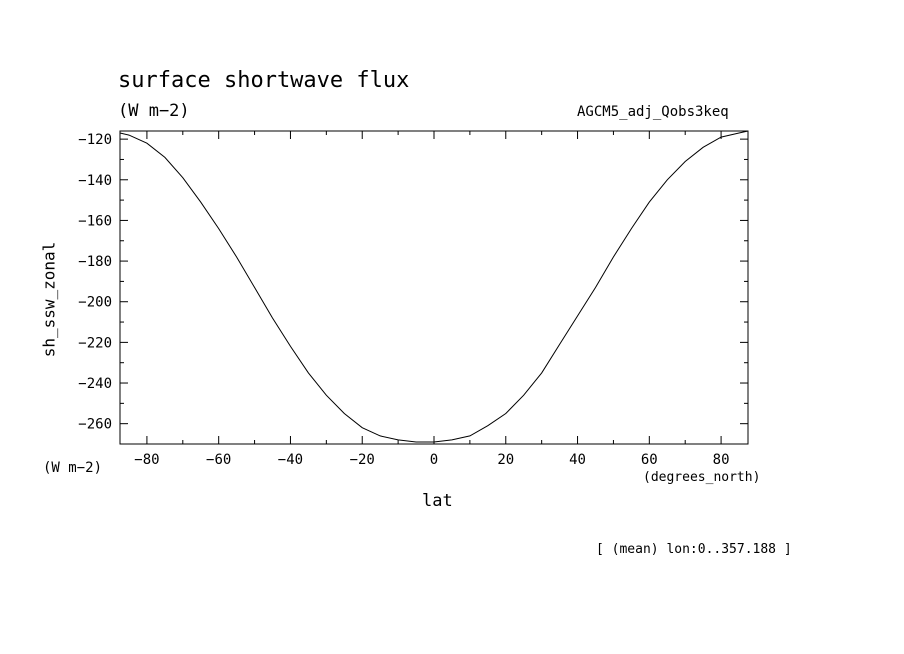 This screenshot has width=904, height=654. I want to click on x-tick-label: −20, so click(362, 460).